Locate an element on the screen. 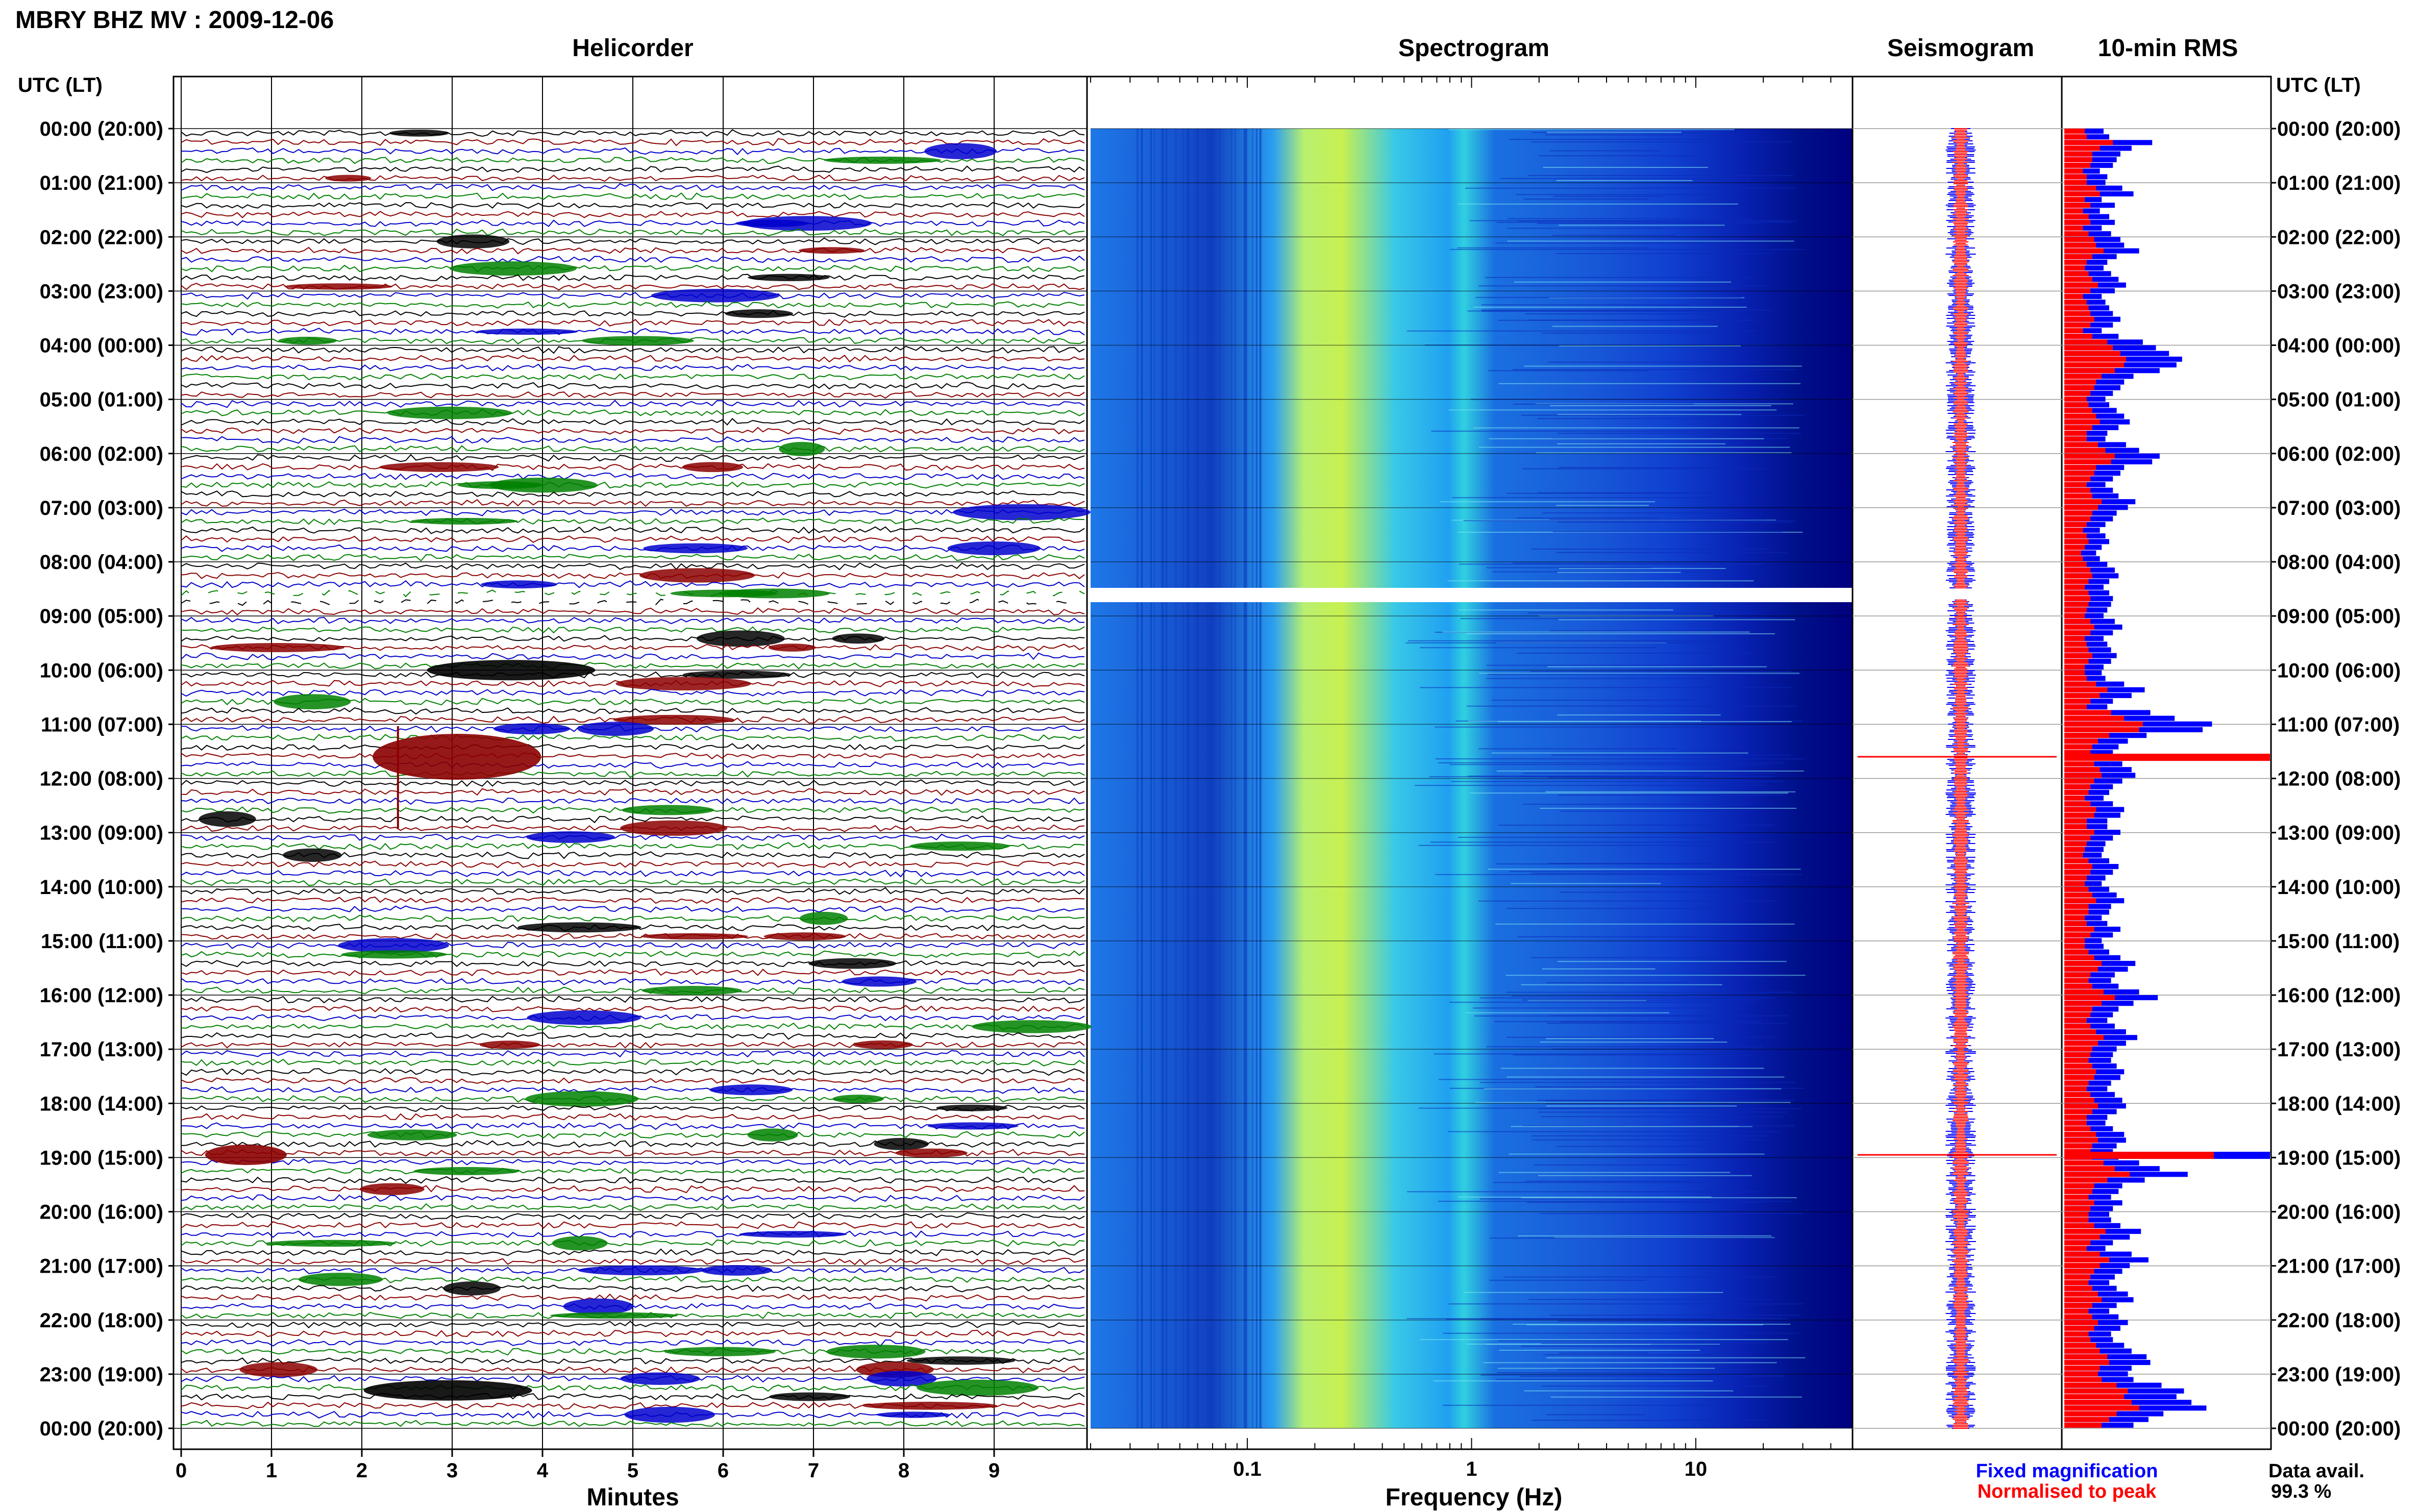 The width and height of the screenshot is (2419, 1512). time-label: 06:00 (02:00) is located at coordinates (2339, 454).